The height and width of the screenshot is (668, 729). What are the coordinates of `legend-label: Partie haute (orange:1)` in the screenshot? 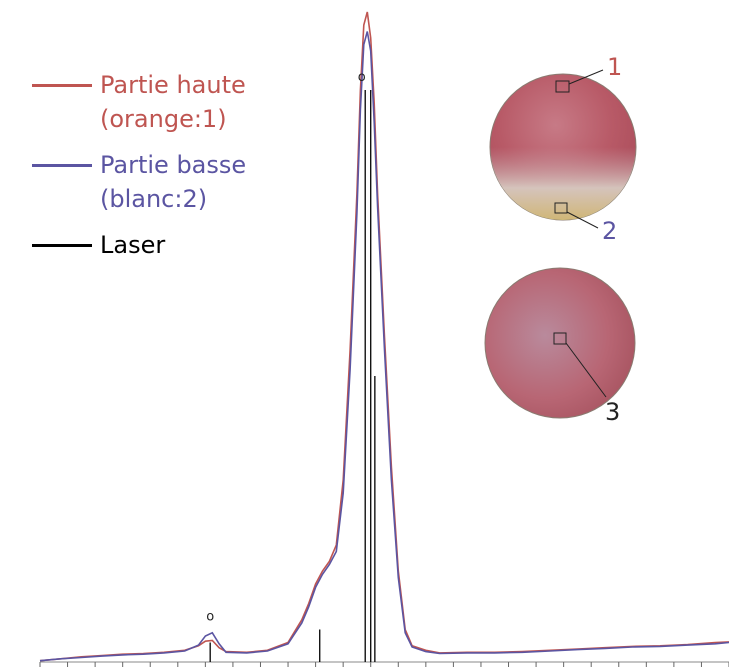 It's located at (173, 102).